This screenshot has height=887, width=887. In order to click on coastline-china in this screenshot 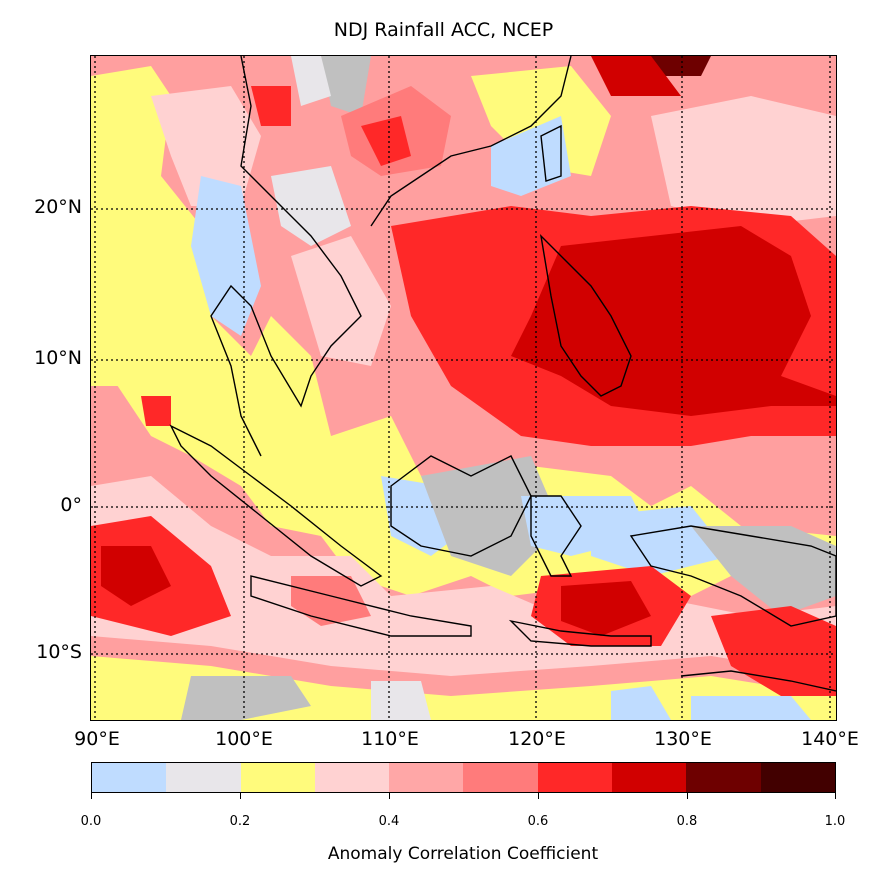, I will do `click(471, 141)`.